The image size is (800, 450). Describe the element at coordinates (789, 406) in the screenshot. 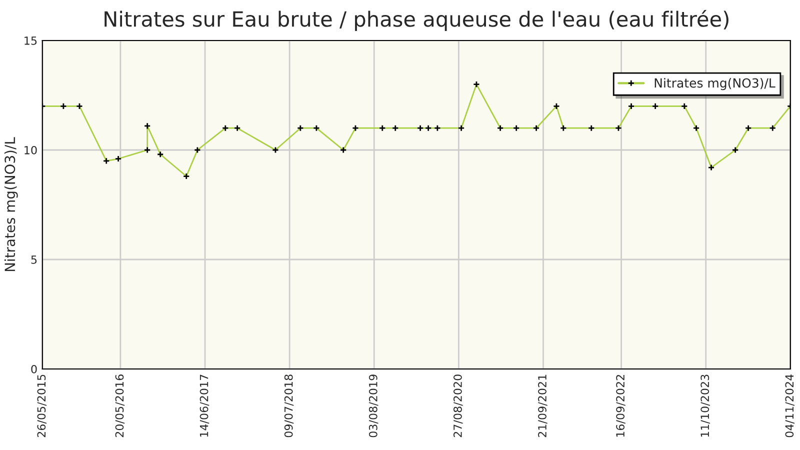

I see `x-tick-label: 04/11/2024` at that location.